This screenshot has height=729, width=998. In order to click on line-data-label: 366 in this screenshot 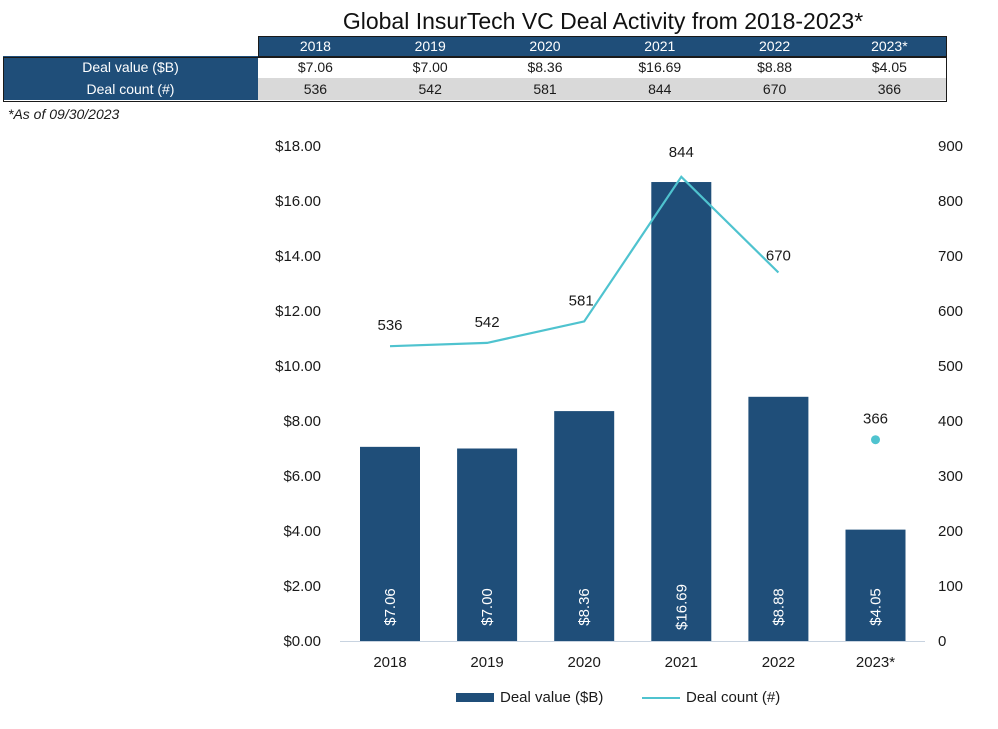, I will do `click(875, 419)`.